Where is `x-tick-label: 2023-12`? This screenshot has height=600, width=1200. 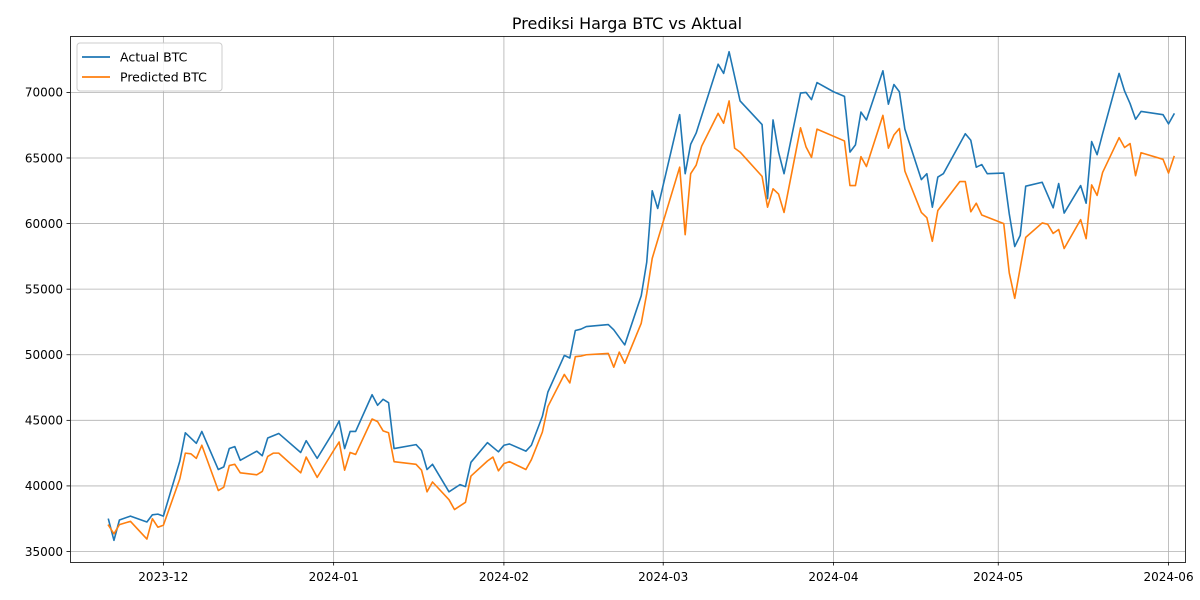 x-tick-label: 2023-12 is located at coordinates (163, 577).